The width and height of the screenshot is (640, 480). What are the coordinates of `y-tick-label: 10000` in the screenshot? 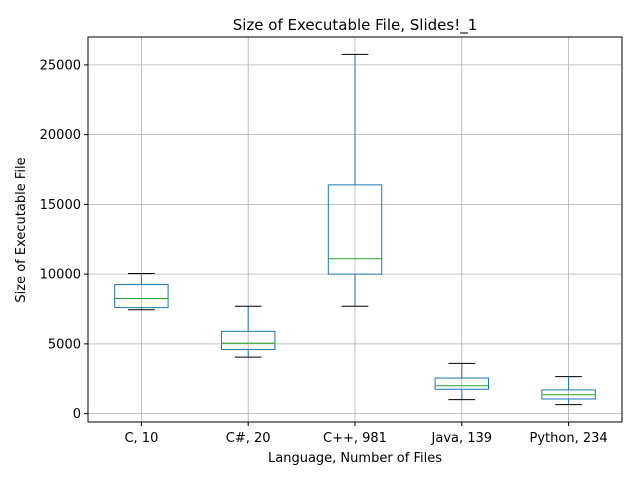 It's located at (60, 275).